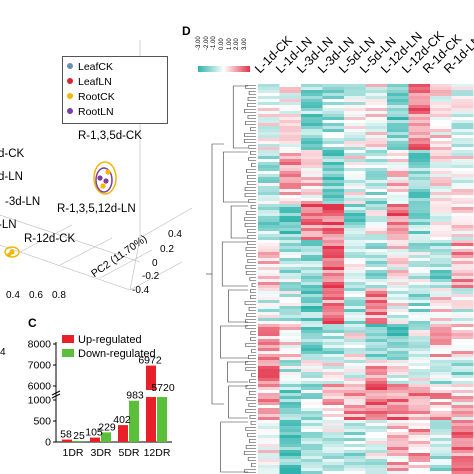  Describe the element at coordinates (50, 239) in the screenshot. I see `pca-point-label: R-12d-CK` at that location.